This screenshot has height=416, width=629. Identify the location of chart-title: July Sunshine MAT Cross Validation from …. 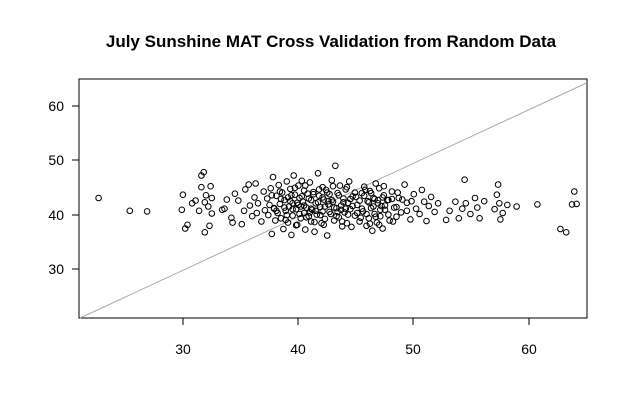
(331, 41).